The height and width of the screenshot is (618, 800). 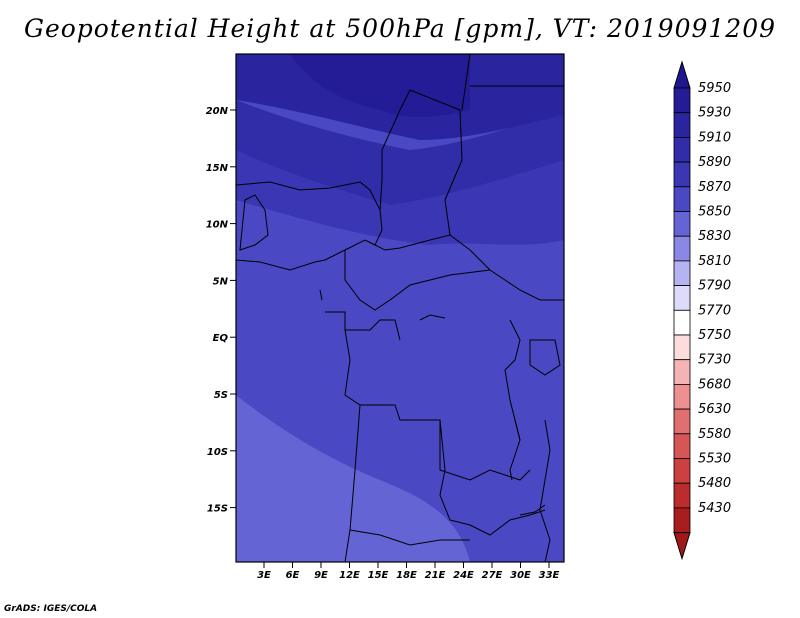 I want to click on lon-tick-label: 21E, so click(x=435, y=575).